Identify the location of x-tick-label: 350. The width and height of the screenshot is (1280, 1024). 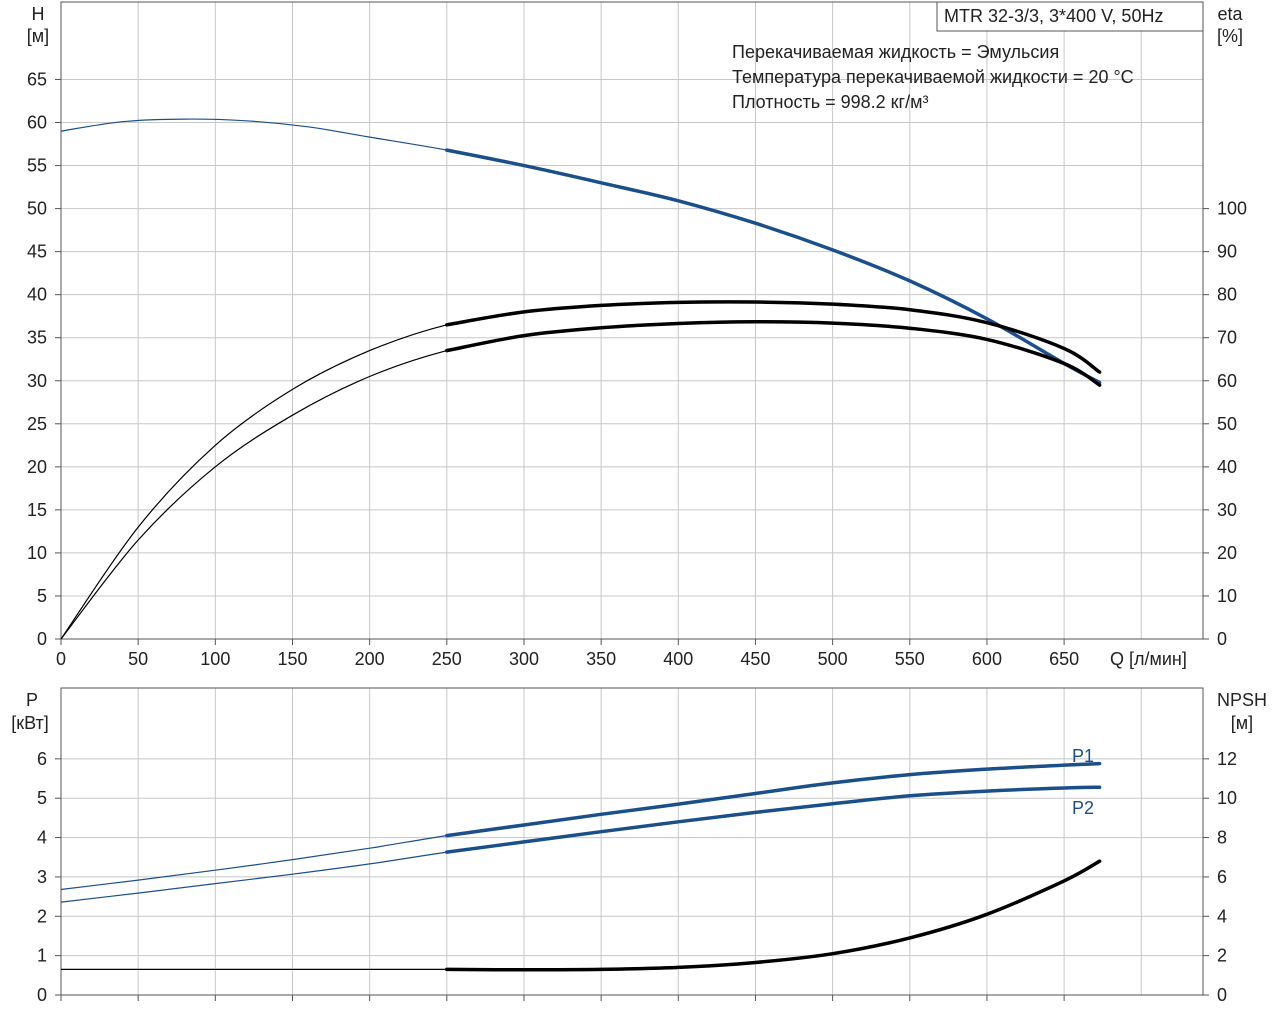
(601, 659).